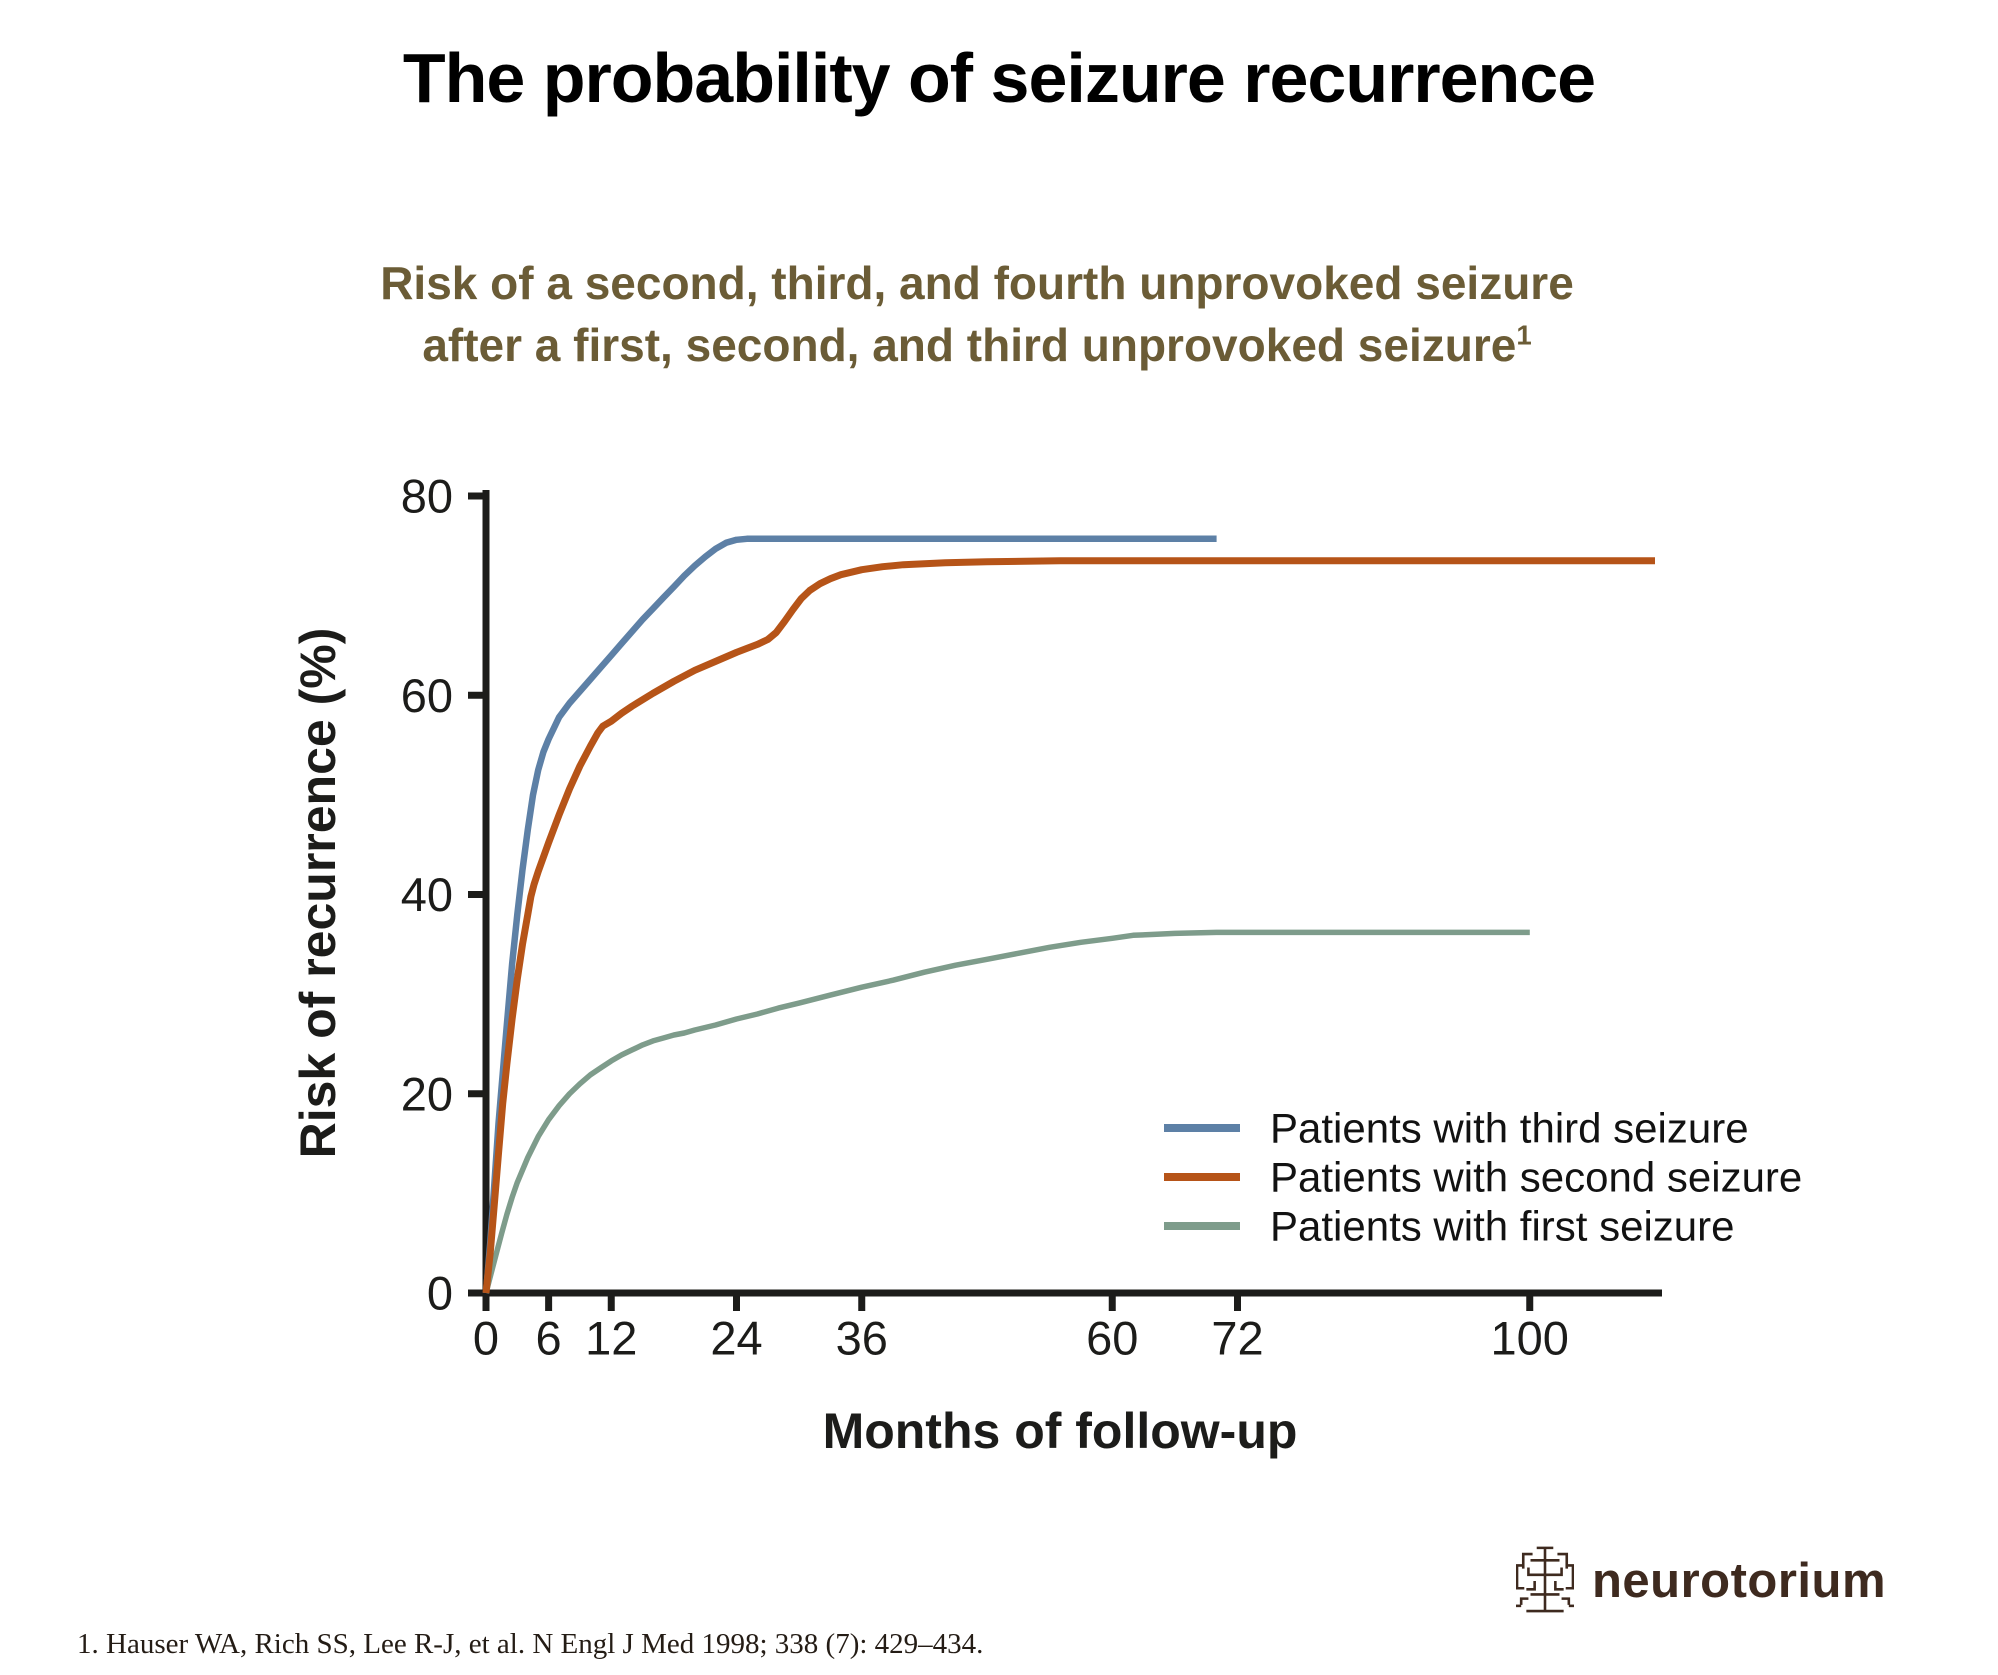 The width and height of the screenshot is (1998, 1675). Describe the element at coordinates (486, 1338) in the screenshot. I see `x-tick-label-0: 0` at that location.